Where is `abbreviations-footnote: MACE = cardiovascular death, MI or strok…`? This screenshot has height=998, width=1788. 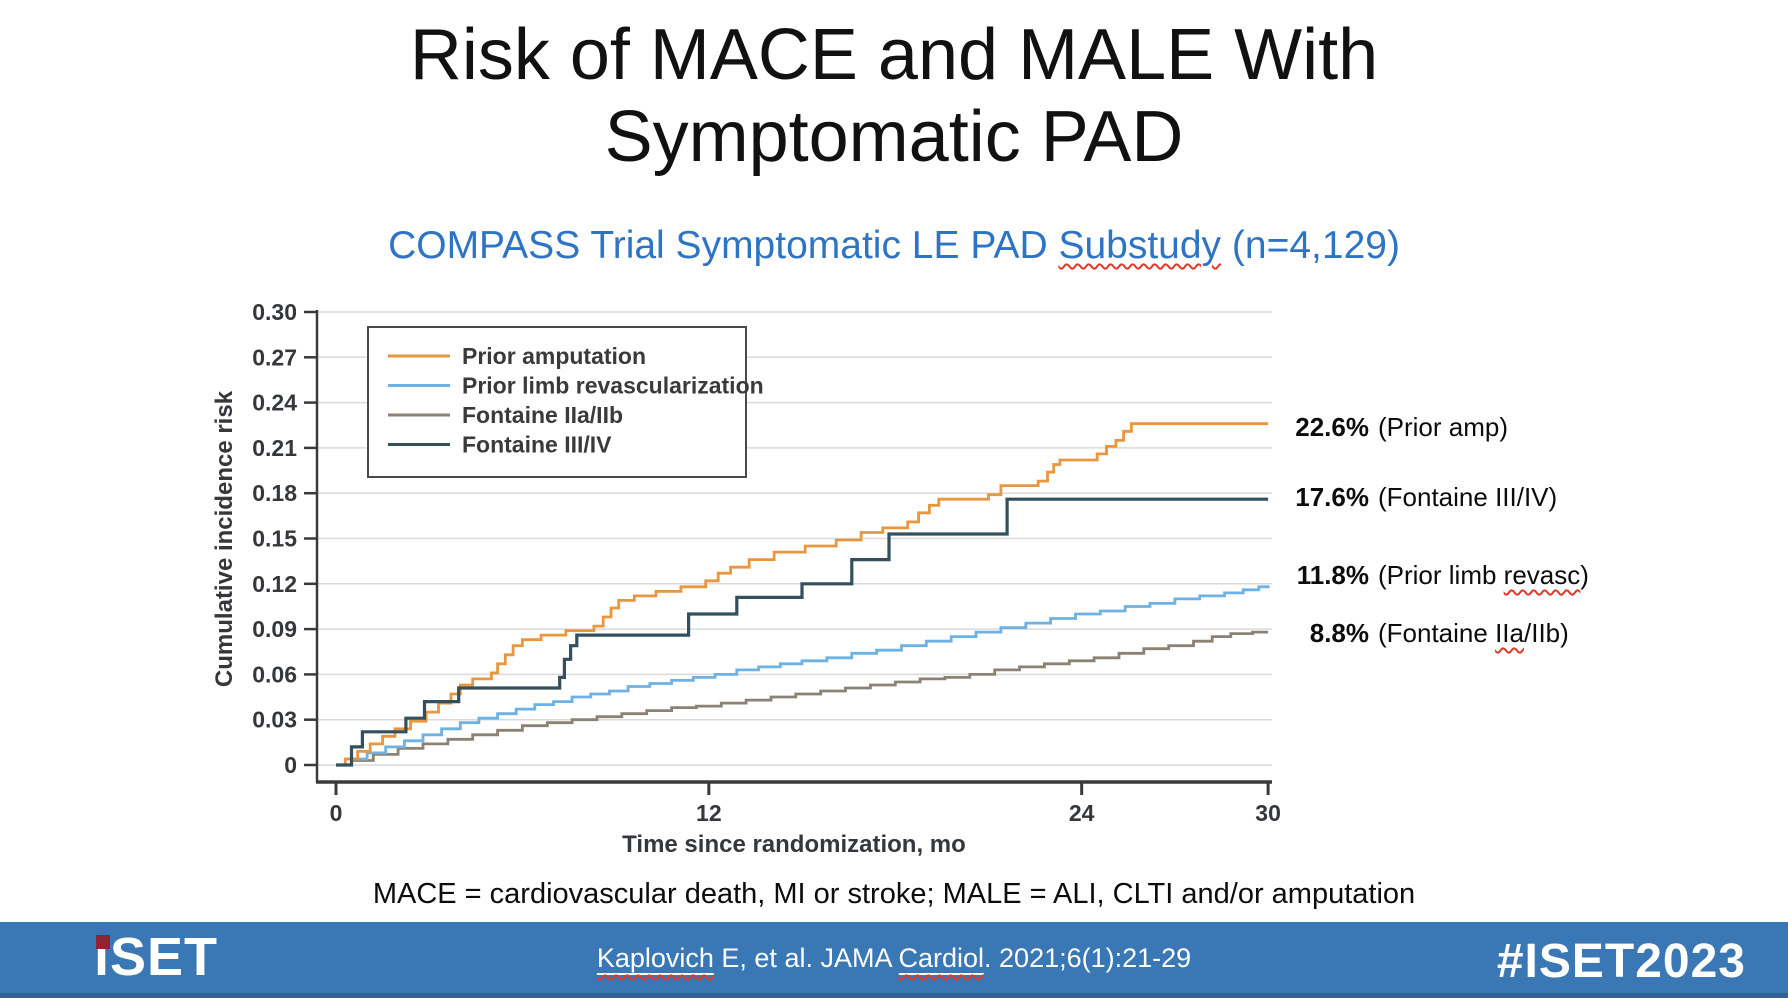 abbreviations-footnote: MACE = cardiovascular death, MI or strok… is located at coordinates (894, 894).